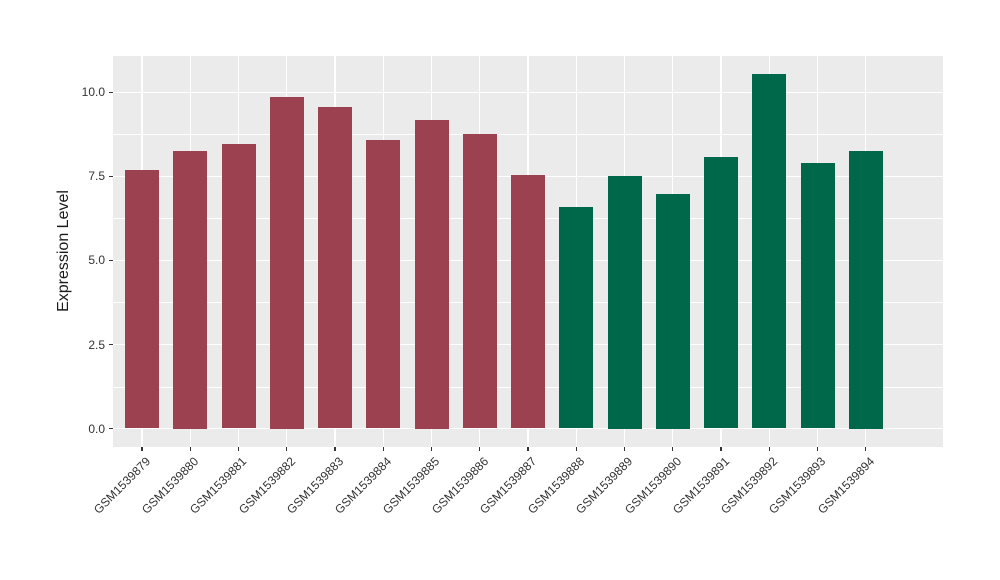  What do you see at coordinates (63, 251) in the screenshot?
I see `y-axis-title: Expression Level` at bounding box center [63, 251].